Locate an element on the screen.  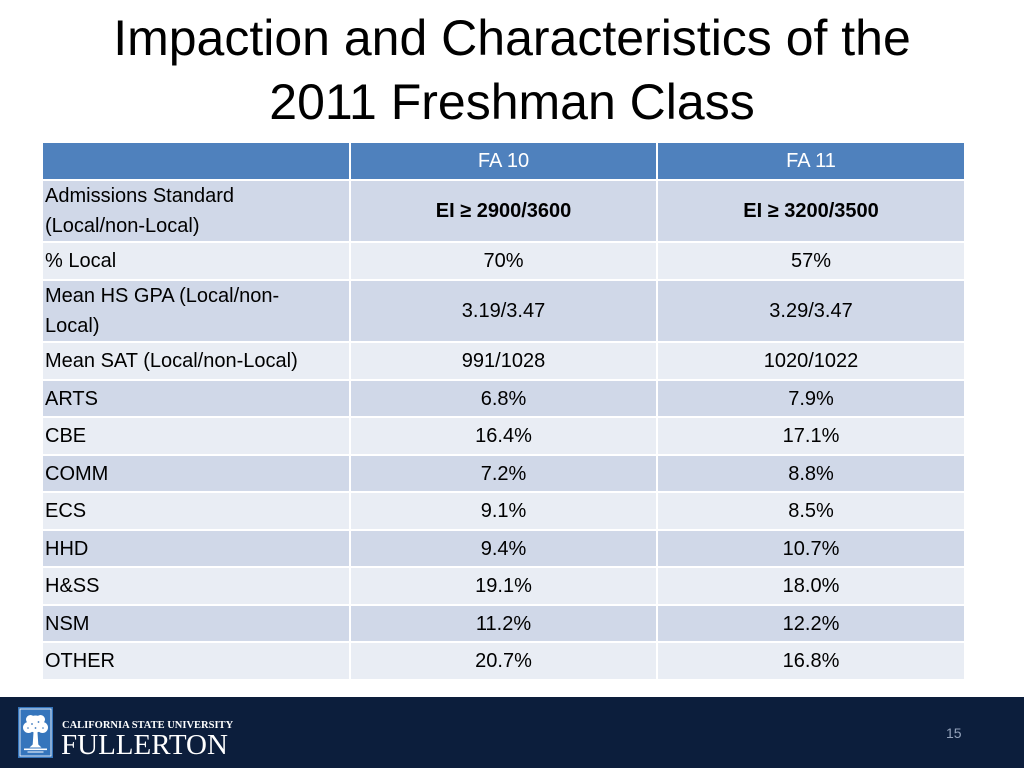
tree-emblem-icon is located at coordinates (35, 732).